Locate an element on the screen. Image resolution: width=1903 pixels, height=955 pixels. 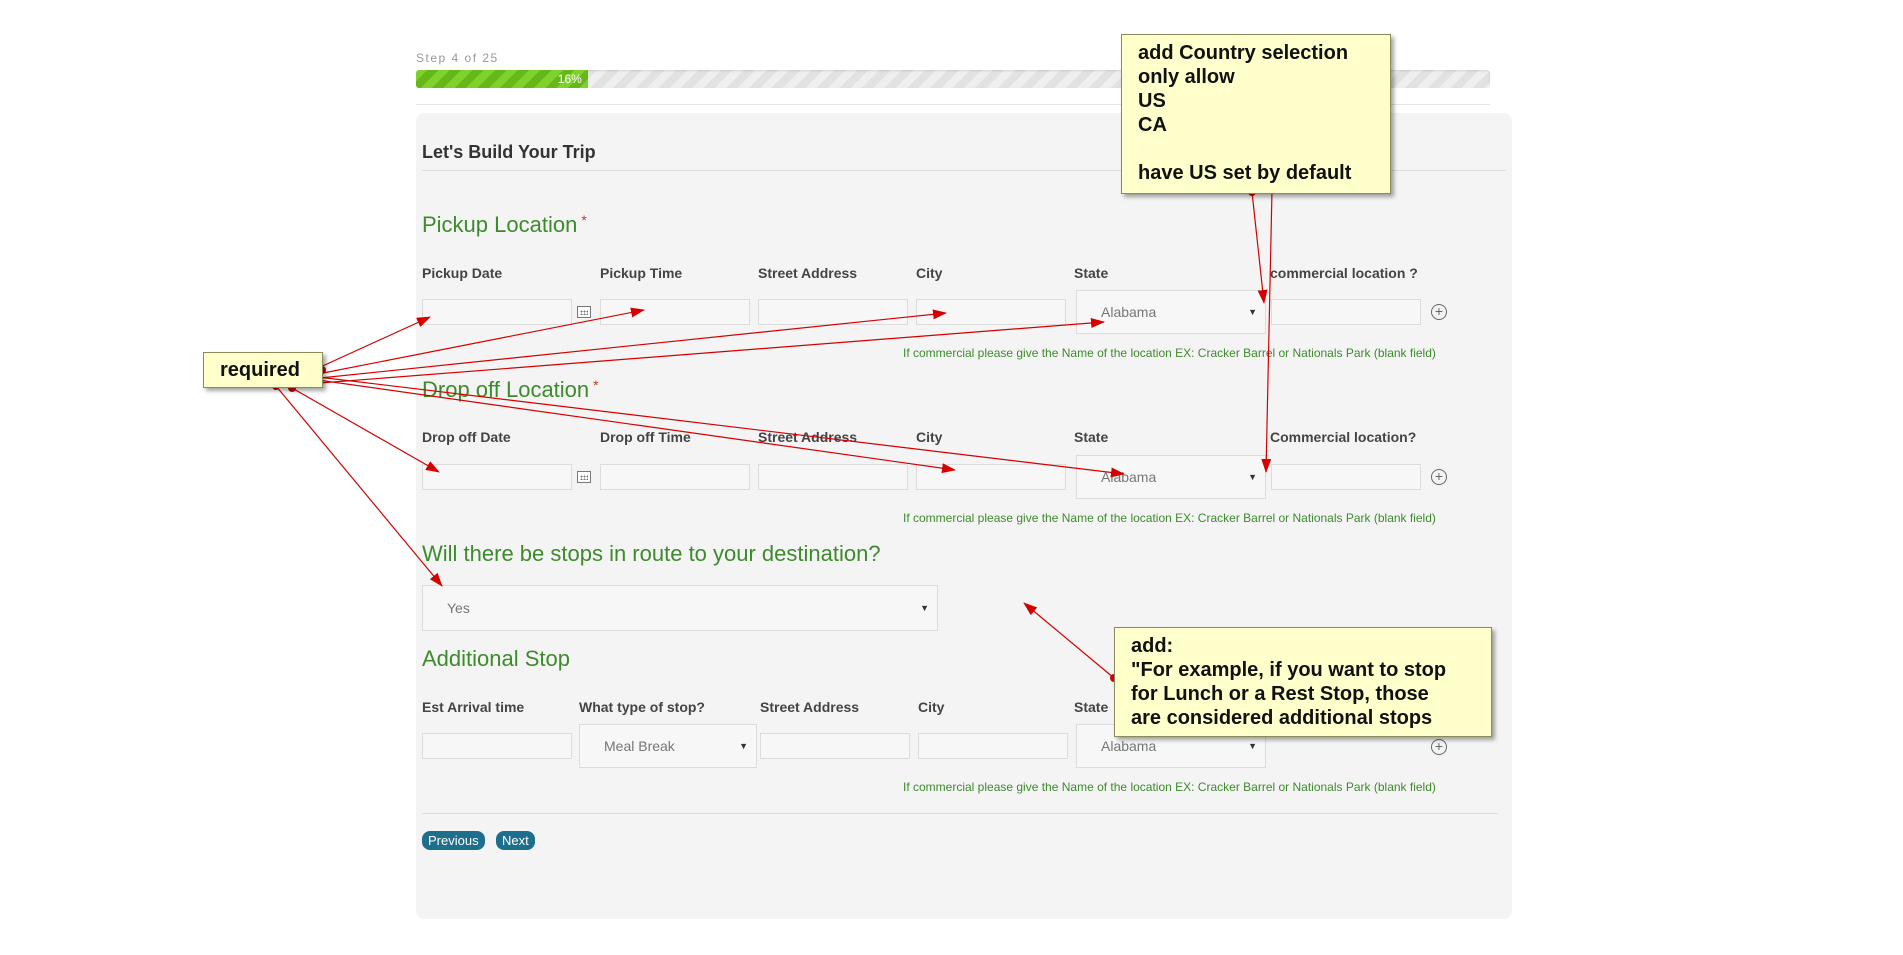
annotation-note-required: required is located at coordinates (263, 370).